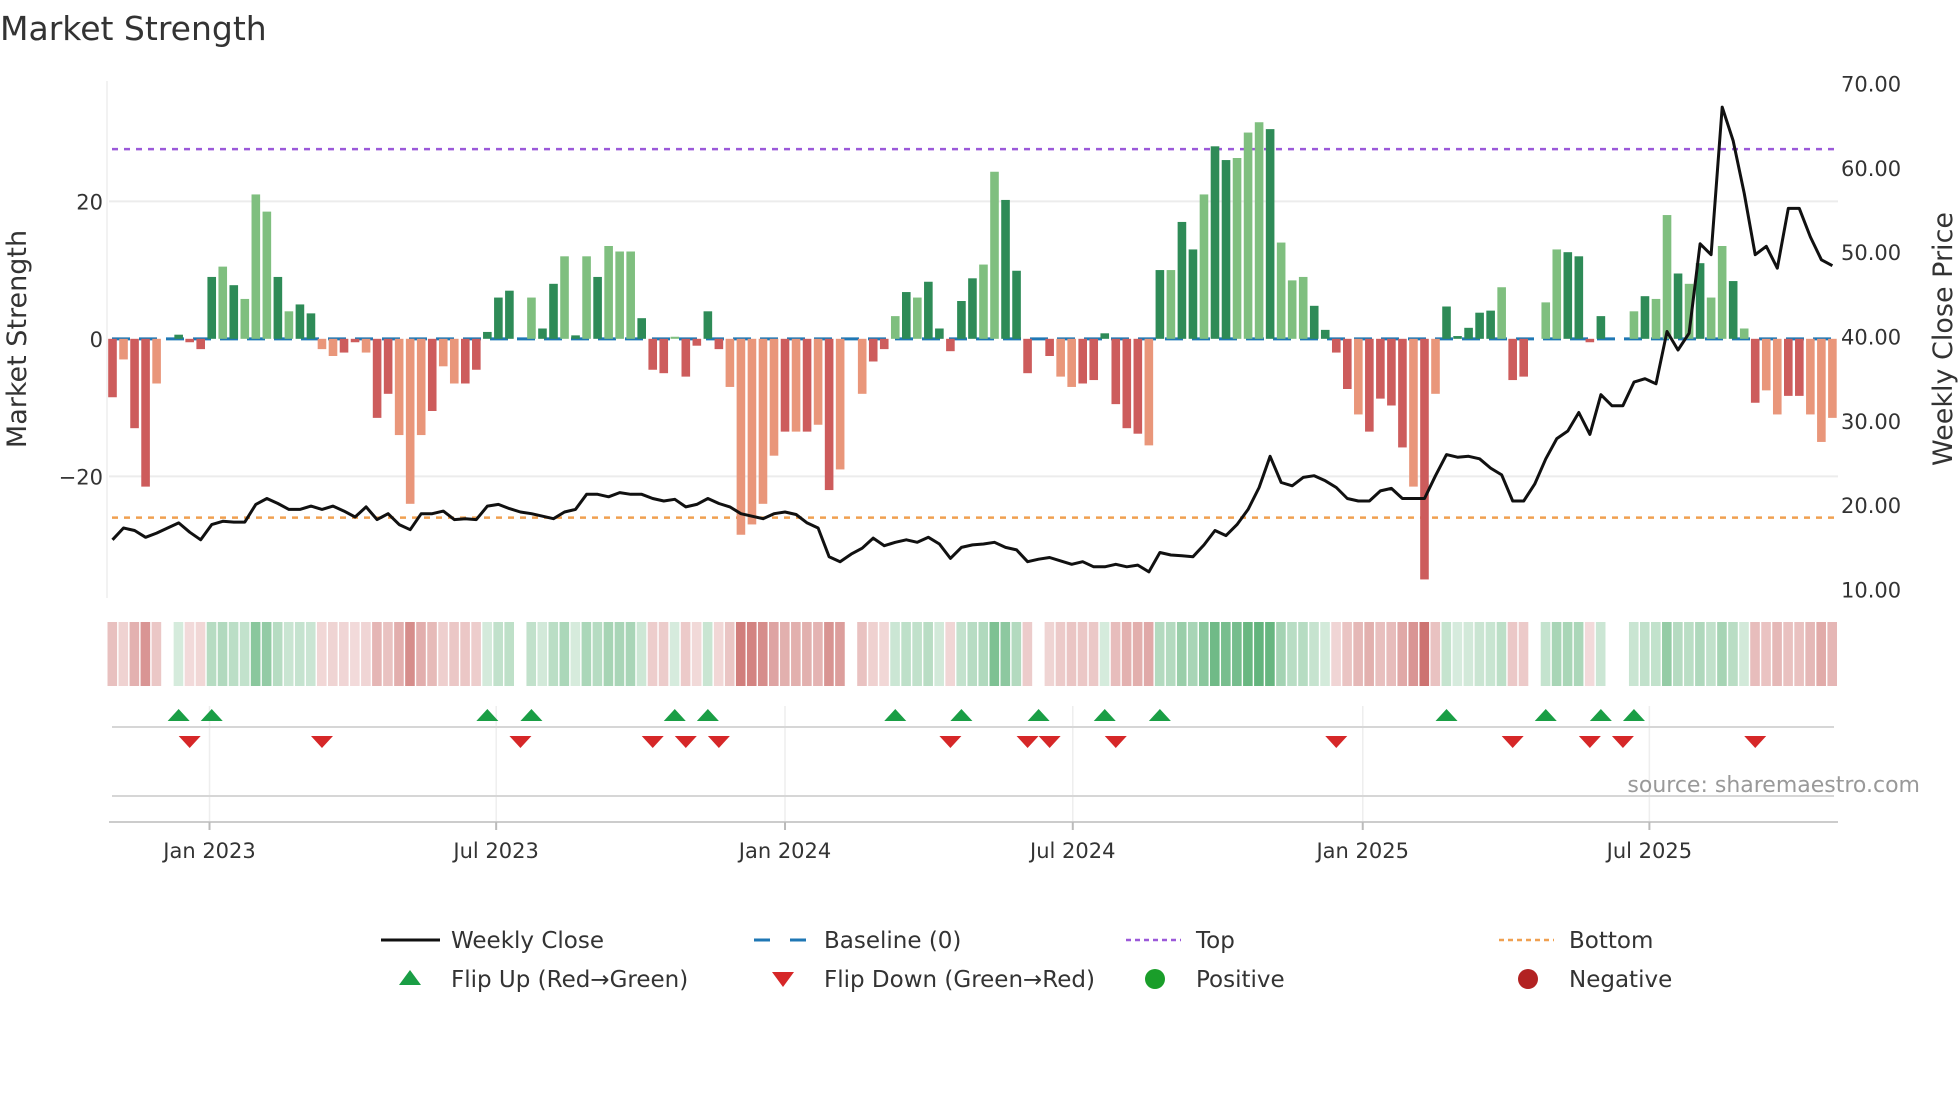  I want to click on x-tick-label: Jul 2025, so click(1648, 851).